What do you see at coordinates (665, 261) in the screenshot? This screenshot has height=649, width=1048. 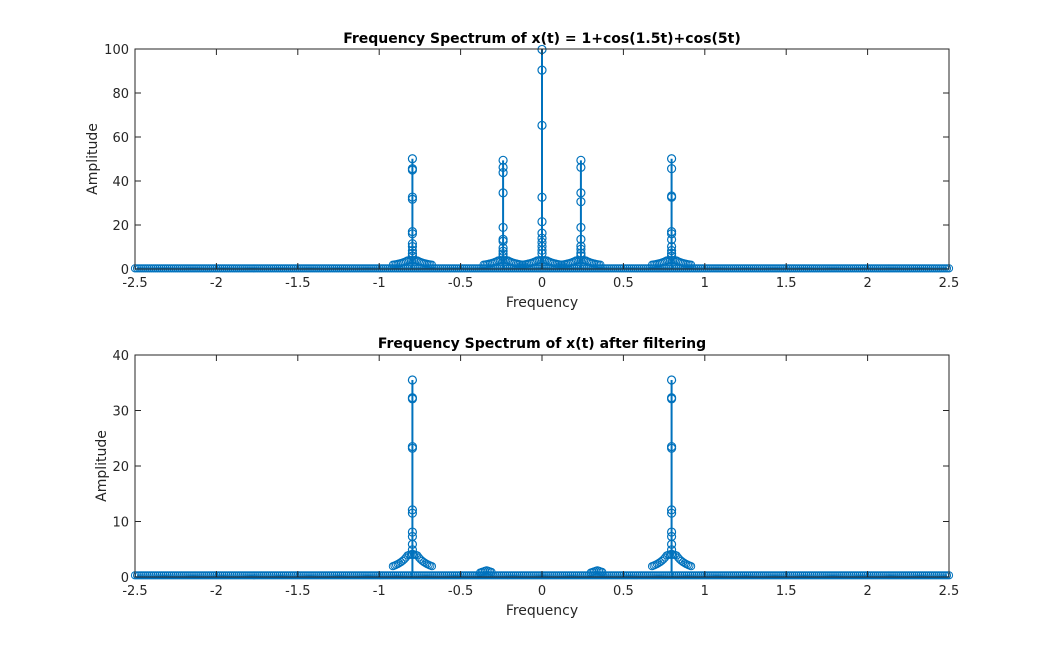 I see `top-near-peak-marker` at bounding box center [665, 261].